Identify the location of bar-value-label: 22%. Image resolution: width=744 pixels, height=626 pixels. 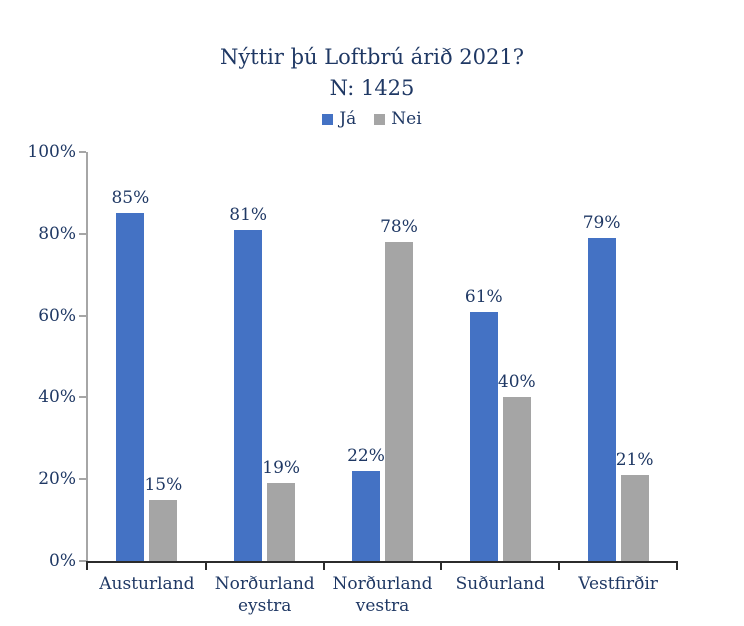
(366, 456).